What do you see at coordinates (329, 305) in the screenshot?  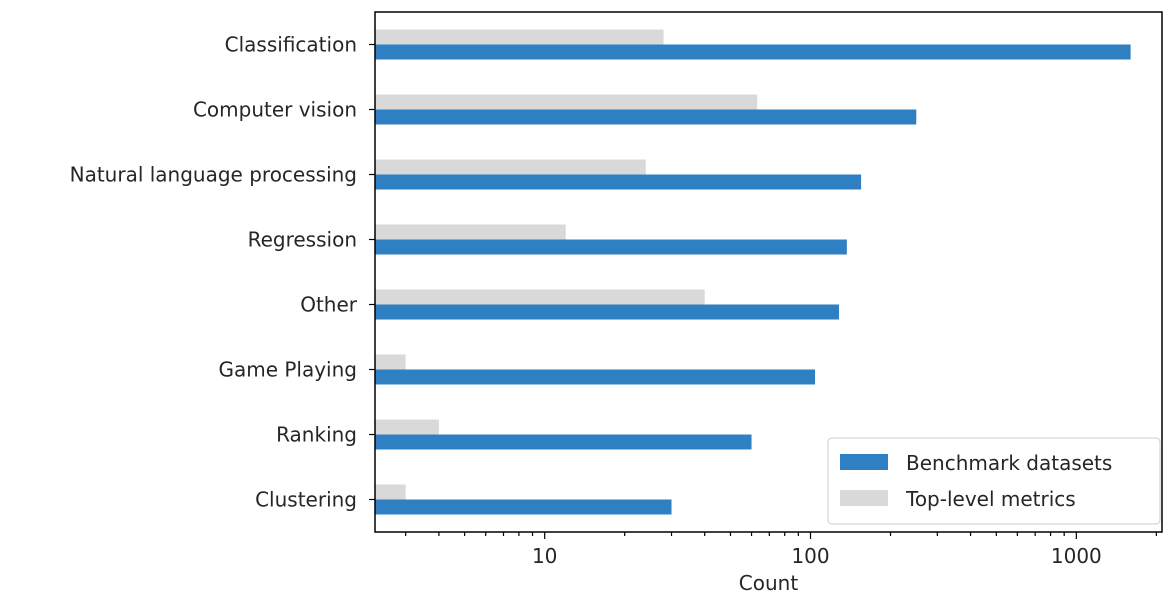 I see `y-tick-label: Other` at bounding box center [329, 305].